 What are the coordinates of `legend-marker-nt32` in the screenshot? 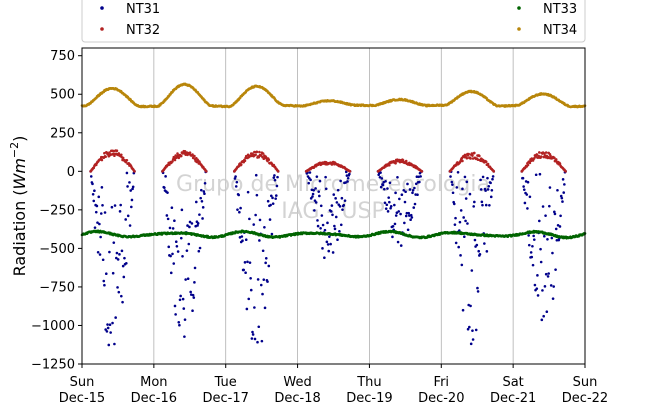 It's located at (102, 29).